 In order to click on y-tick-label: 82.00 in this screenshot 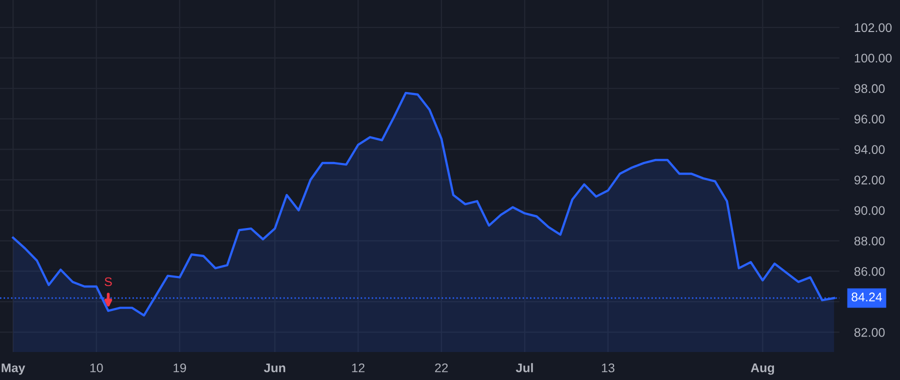, I will do `click(869, 332)`.